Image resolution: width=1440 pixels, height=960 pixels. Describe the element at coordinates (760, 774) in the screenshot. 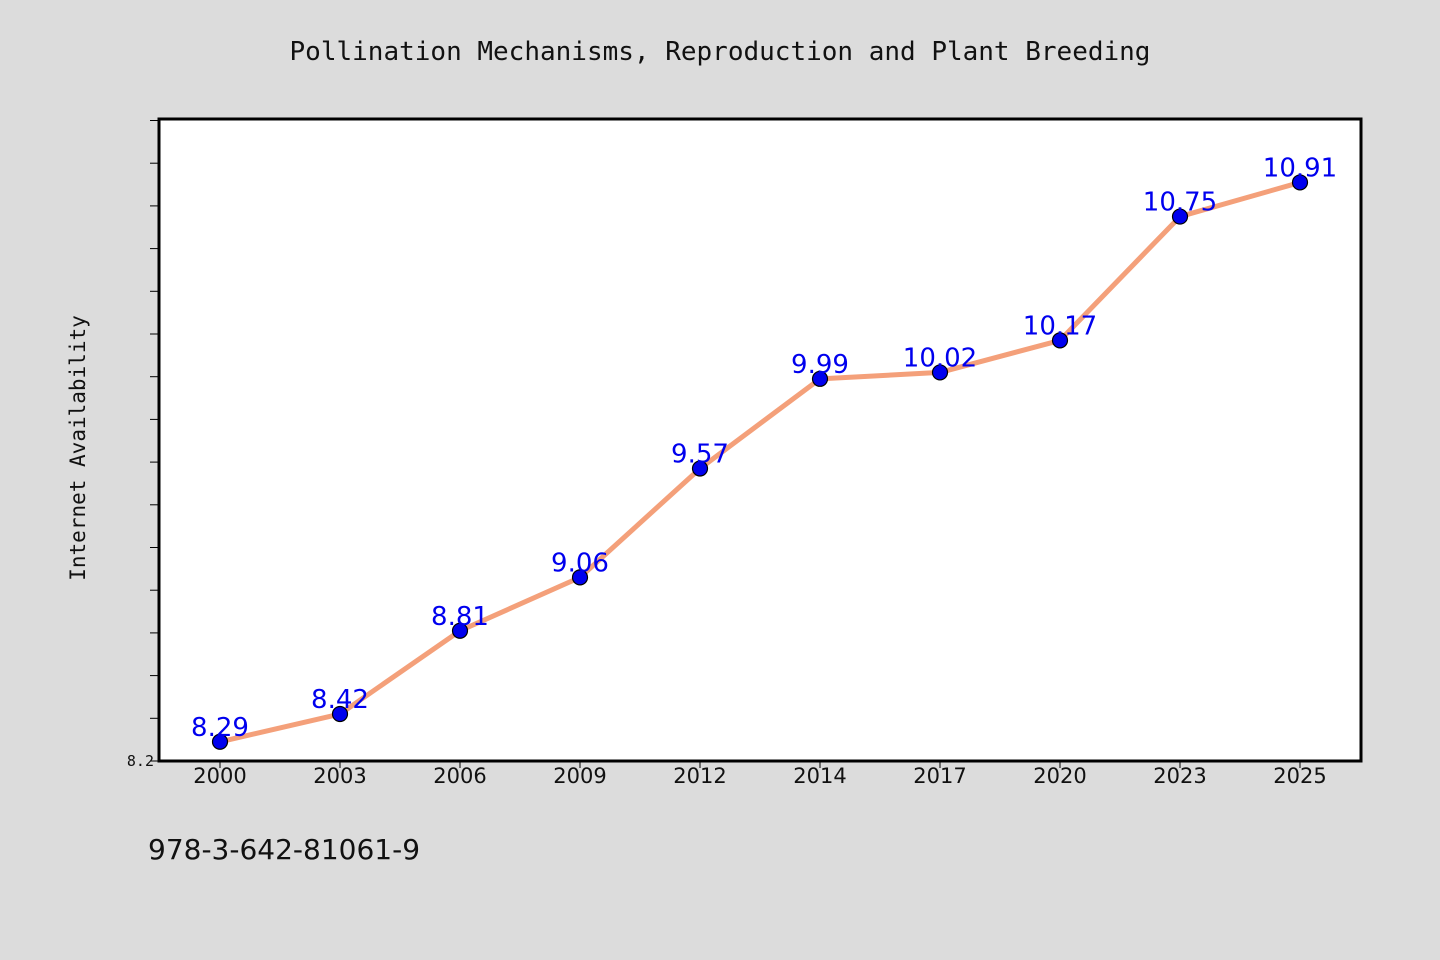

I see `x-axis-ticks: 2000 2003 2006 2009 2012 2014 2017 2020 2023 2025` at that location.